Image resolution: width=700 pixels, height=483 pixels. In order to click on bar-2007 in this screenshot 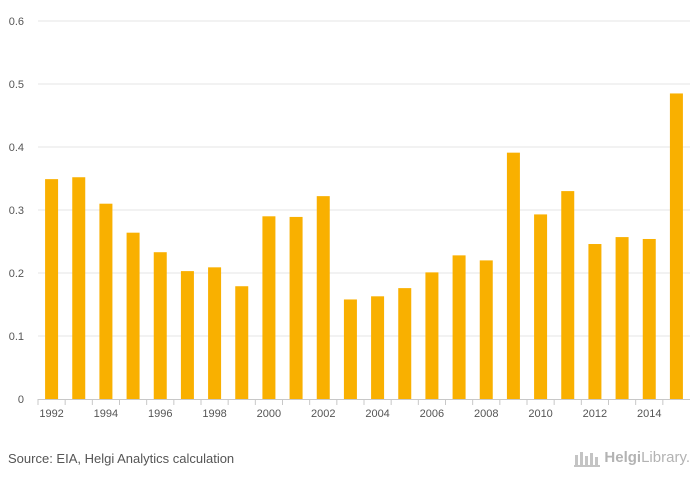, I will do `click(459, 327)`.